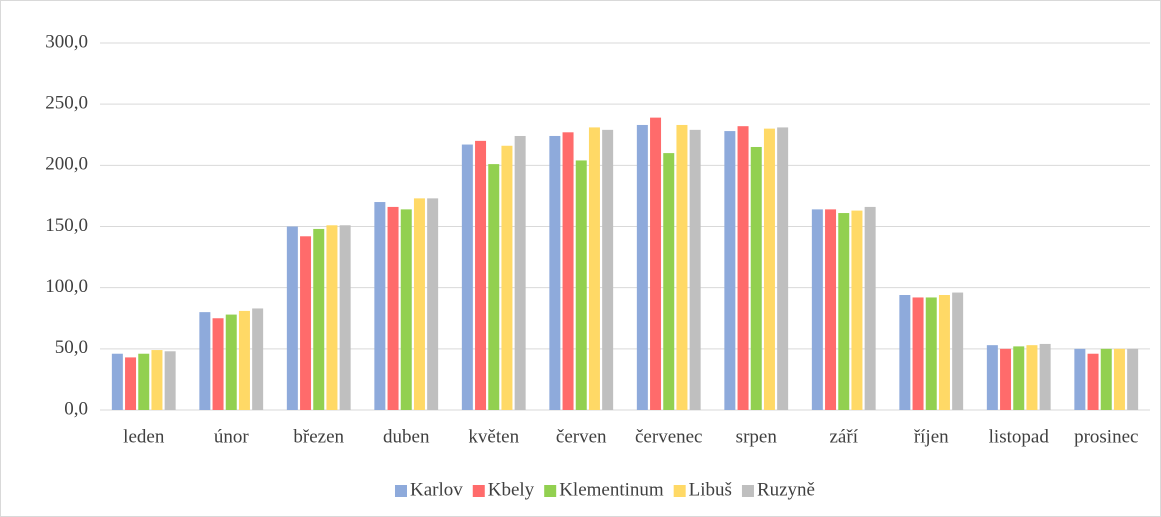  Describe the element at coordinates (318, 436) in the screenshot. I see `x-tick-label: březen` at that location.